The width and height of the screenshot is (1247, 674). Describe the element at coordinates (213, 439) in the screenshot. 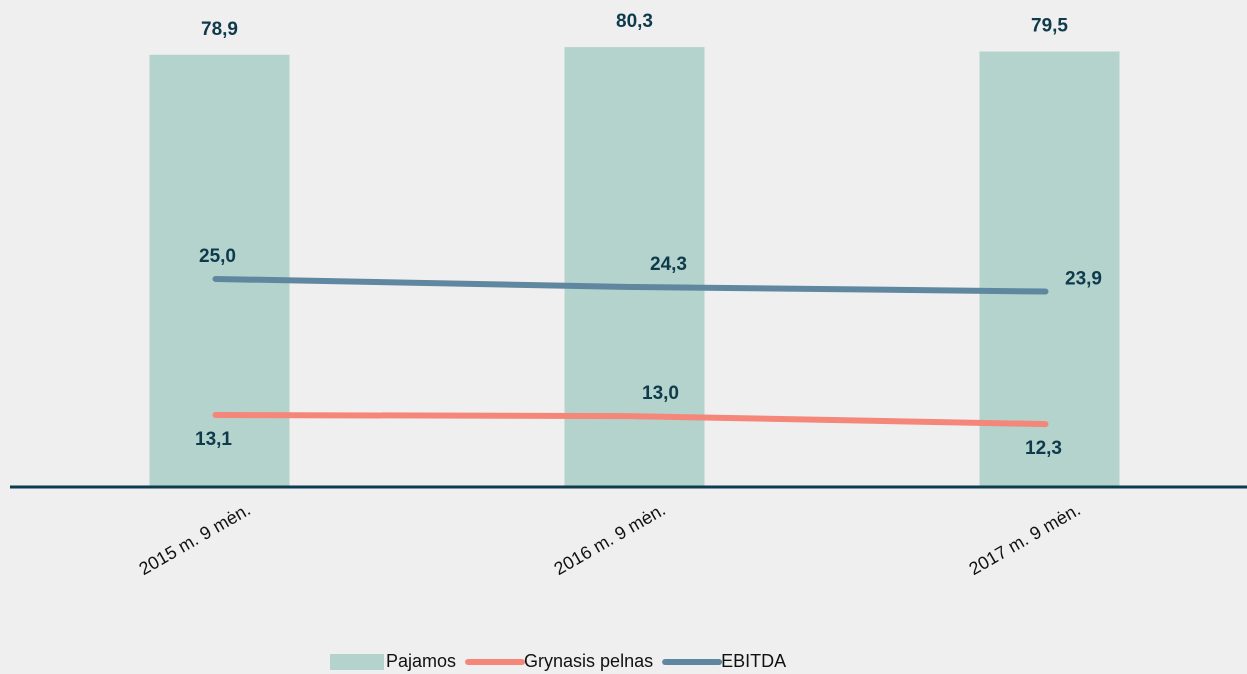

I see `data-label: 13,1` at that location.